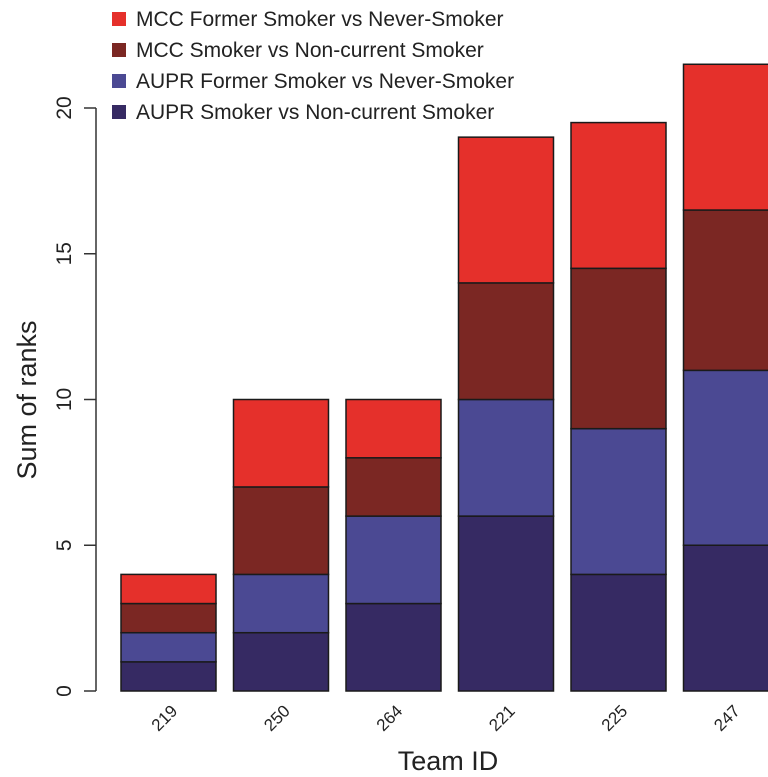 Image resolution: width=768 pixels, height=777 pixels. I want to click on x-tick-label-250: 250, so click(276, 717).